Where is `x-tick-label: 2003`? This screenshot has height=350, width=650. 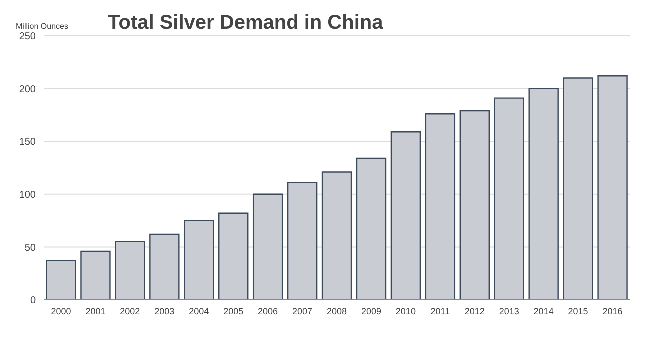
x-tick-label: 2003 is located at coordinates (164, 311).